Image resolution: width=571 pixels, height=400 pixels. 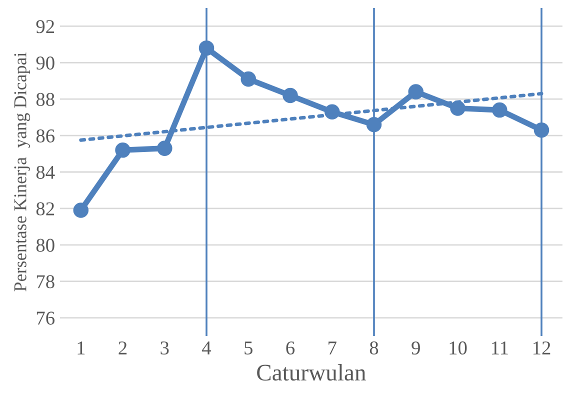 What do you see at coordinates (416, 348) in the screenshot?
I see `x-tick-label: 9` at bounding box center [416, 348].